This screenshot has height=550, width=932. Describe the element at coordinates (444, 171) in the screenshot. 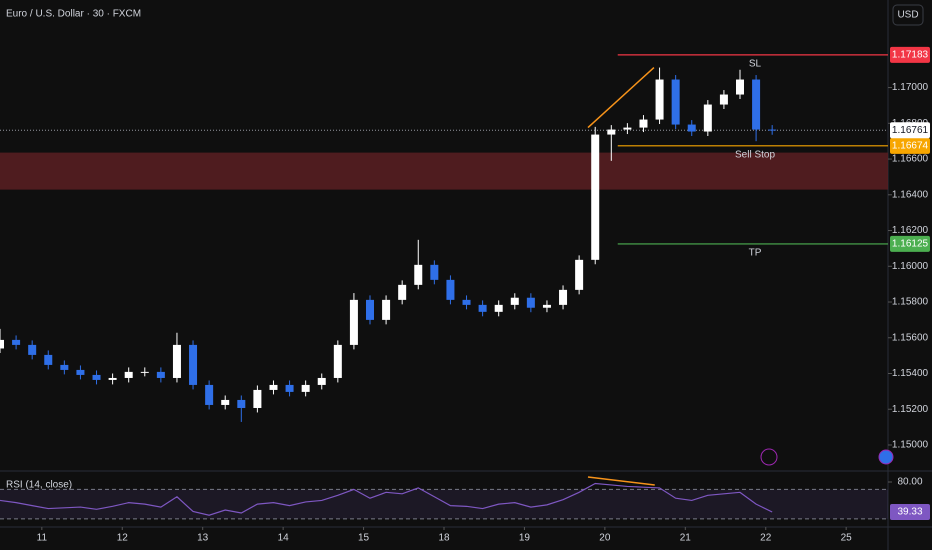

I see `zone` at that location.